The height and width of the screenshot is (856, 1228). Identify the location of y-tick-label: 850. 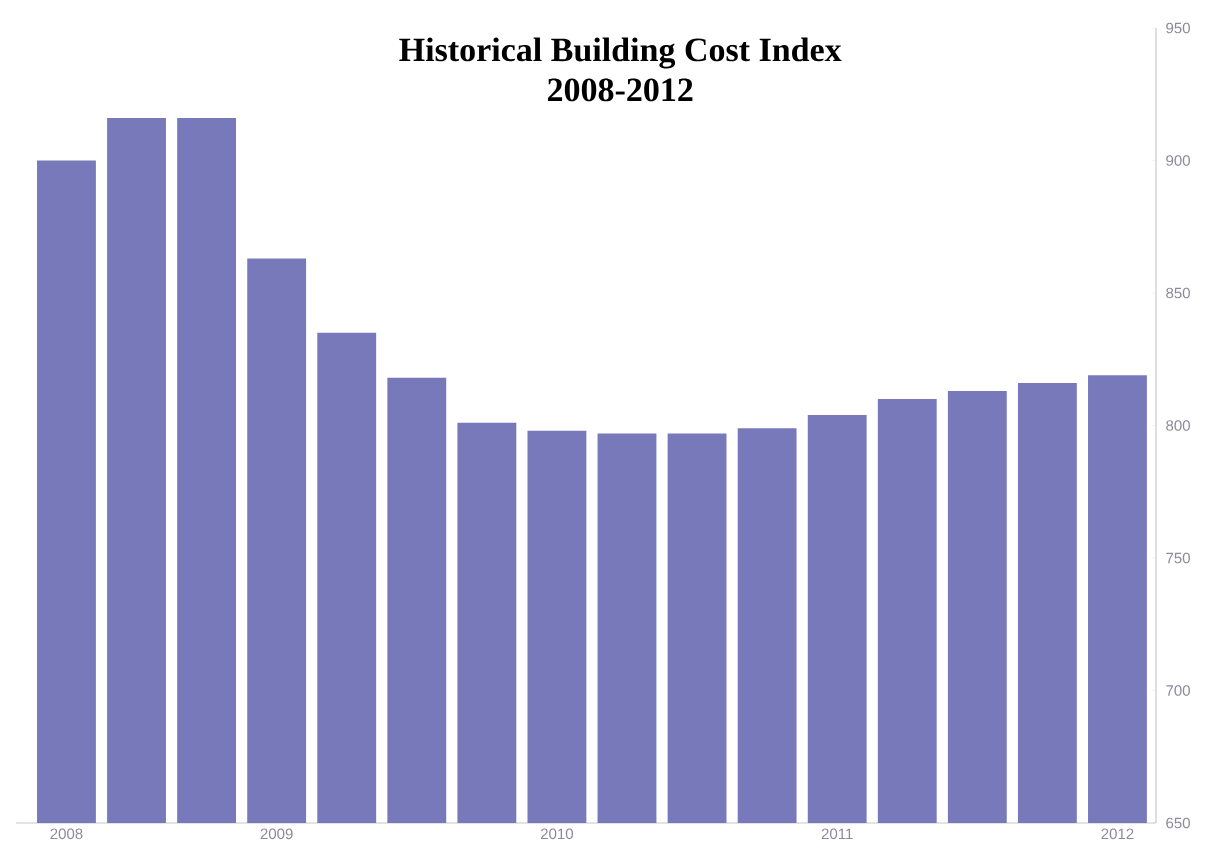
(1178, 293).